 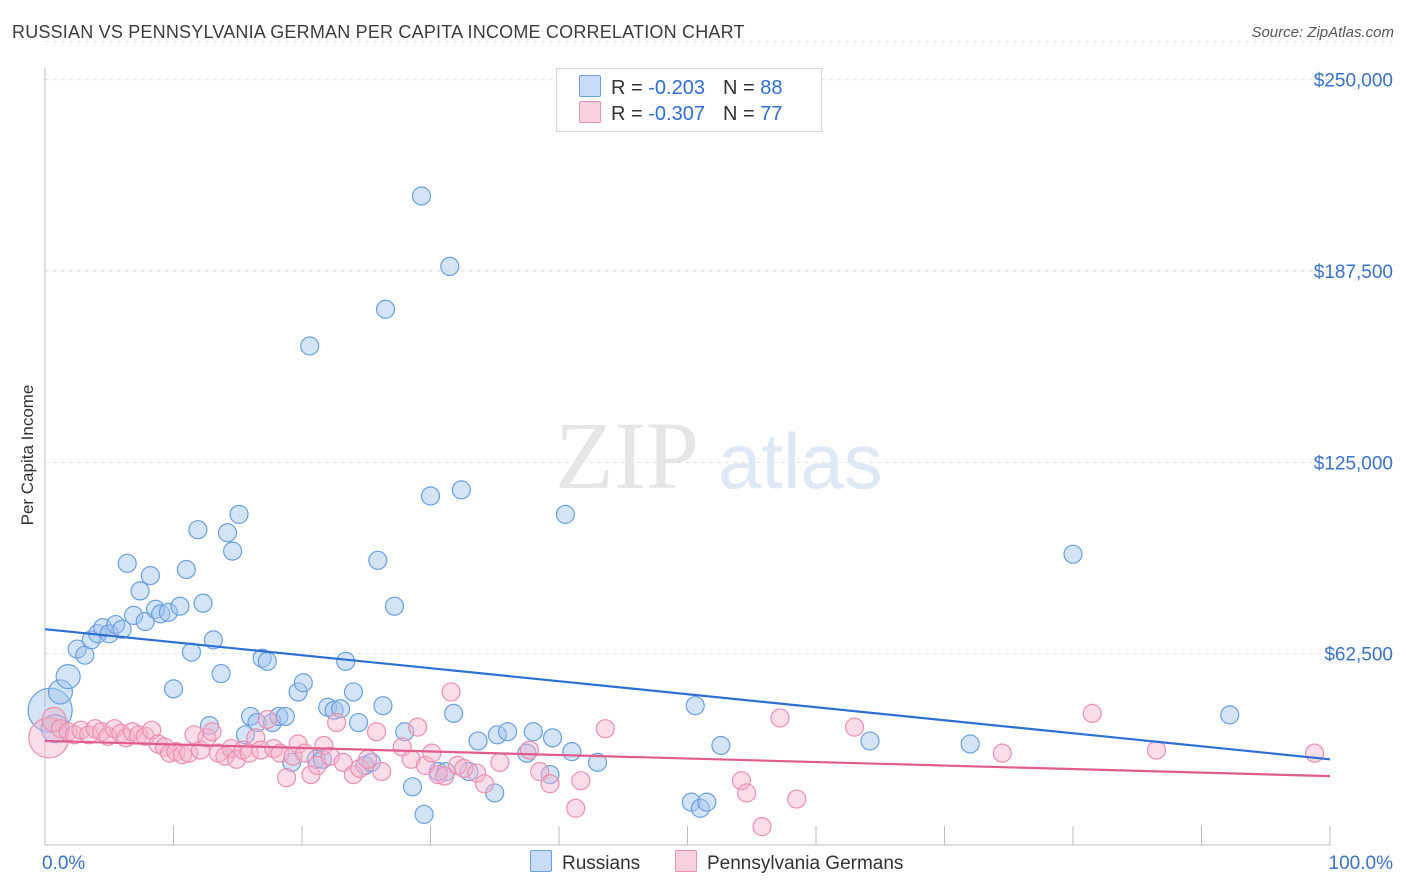 I want to click on legend-swatch-pennsylvania-germans, so click(x=590, y=112).